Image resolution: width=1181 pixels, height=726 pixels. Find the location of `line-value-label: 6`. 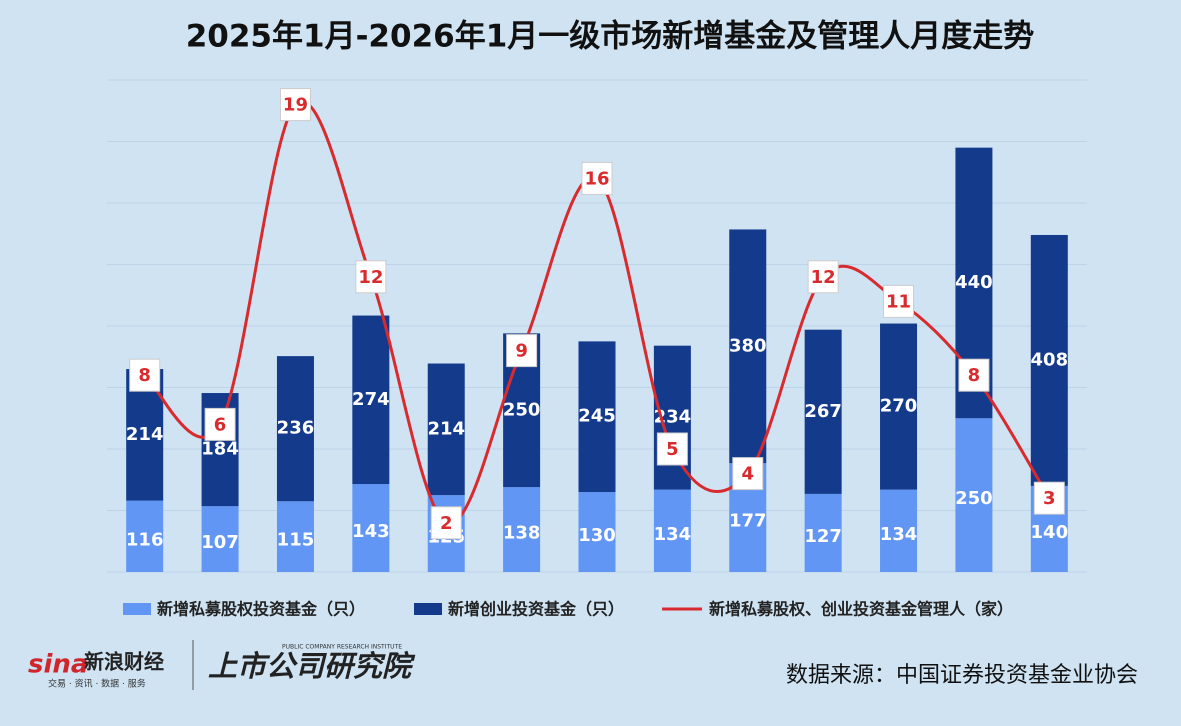

line-value-label: 6 is located at coordinates (220, 424).